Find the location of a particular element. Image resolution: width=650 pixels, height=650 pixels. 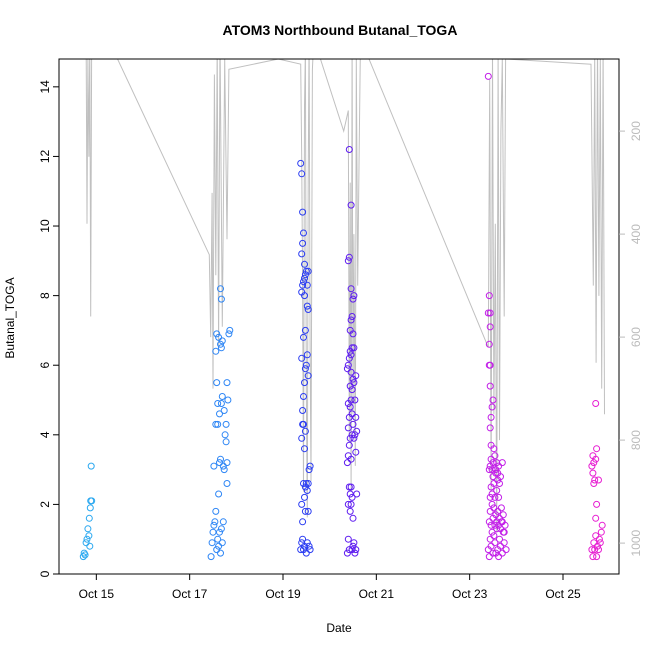

x-axis: Oct 15 Oct 17 Oct 19 Oct 21 Oct 23 Oct 25 is located at coordinates (330, 587).